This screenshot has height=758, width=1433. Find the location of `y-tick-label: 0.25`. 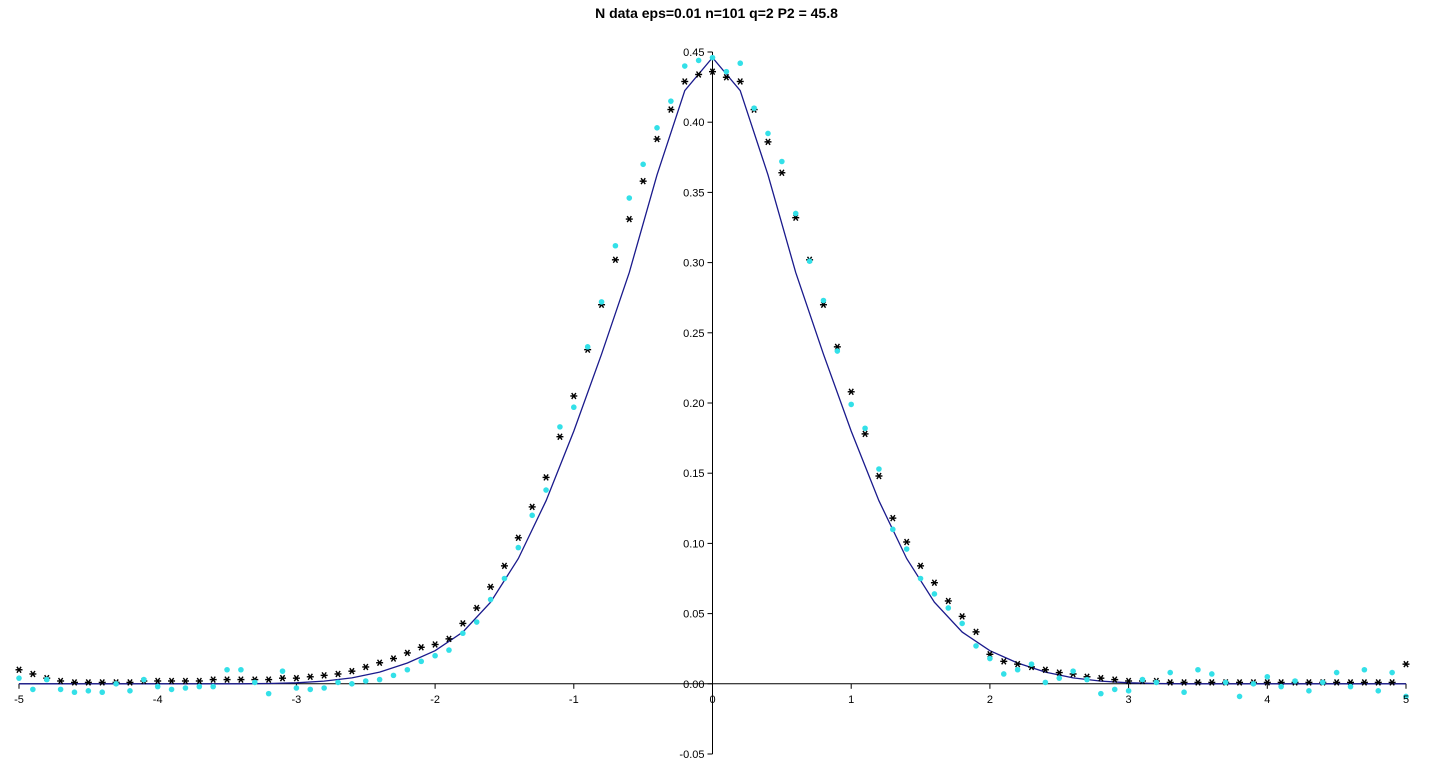

y-tick-label: 0.25 is located at coordinates (693, 334).